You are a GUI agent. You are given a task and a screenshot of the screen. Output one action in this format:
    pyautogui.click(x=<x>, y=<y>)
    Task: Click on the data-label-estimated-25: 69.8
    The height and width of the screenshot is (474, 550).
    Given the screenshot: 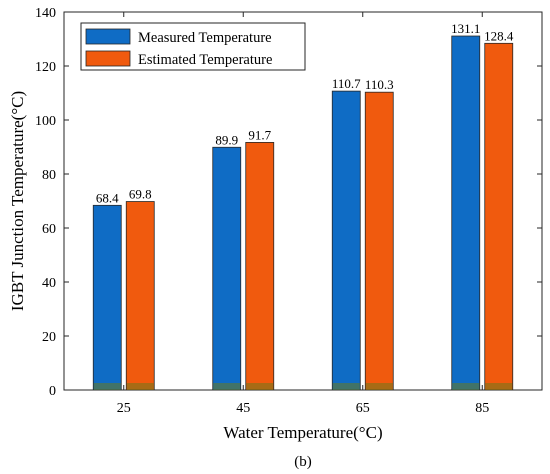 What is the action you would take?
    pyautogui.click(x=140, y=194)
    